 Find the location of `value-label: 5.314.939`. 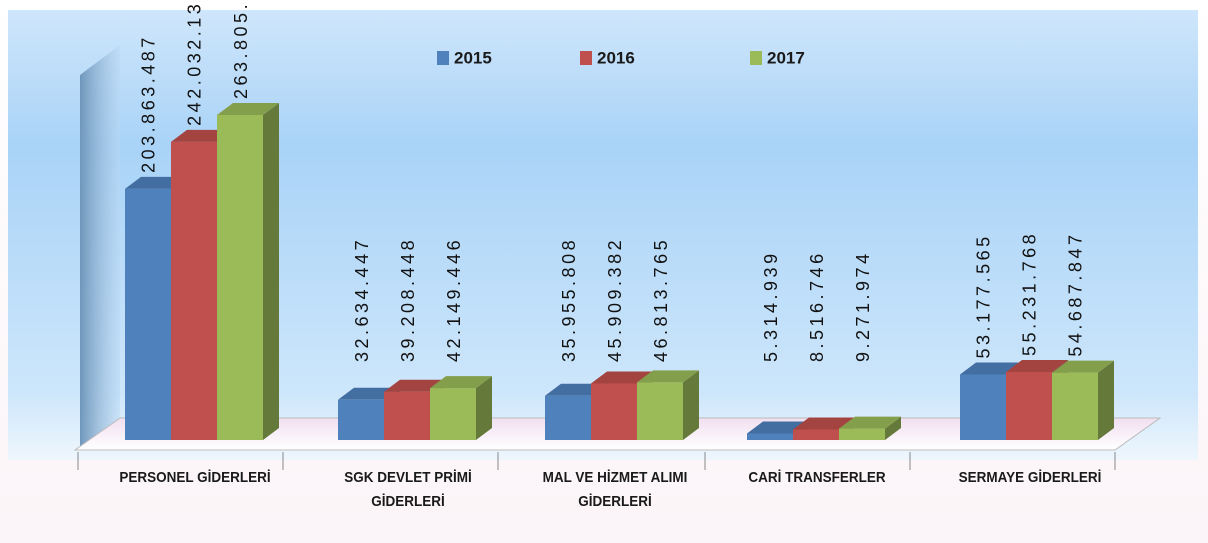

value-label: 5.314.939 is located at coordinates (771, 306).